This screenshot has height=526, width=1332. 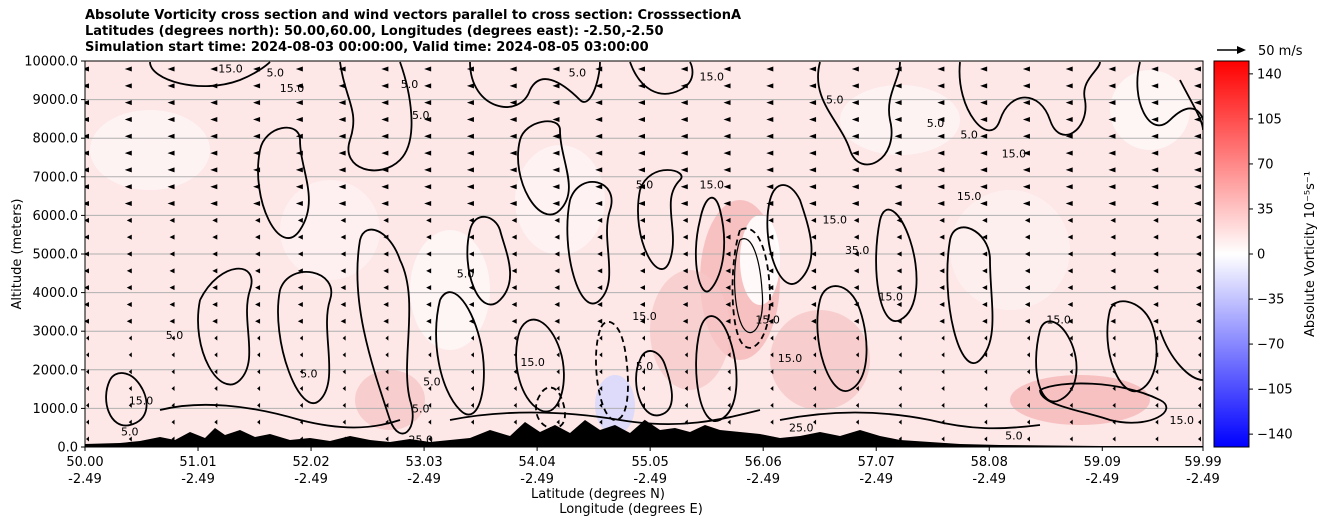 I want to click on x-tick-label-lat: 50.00, so click(x=84, y=462).